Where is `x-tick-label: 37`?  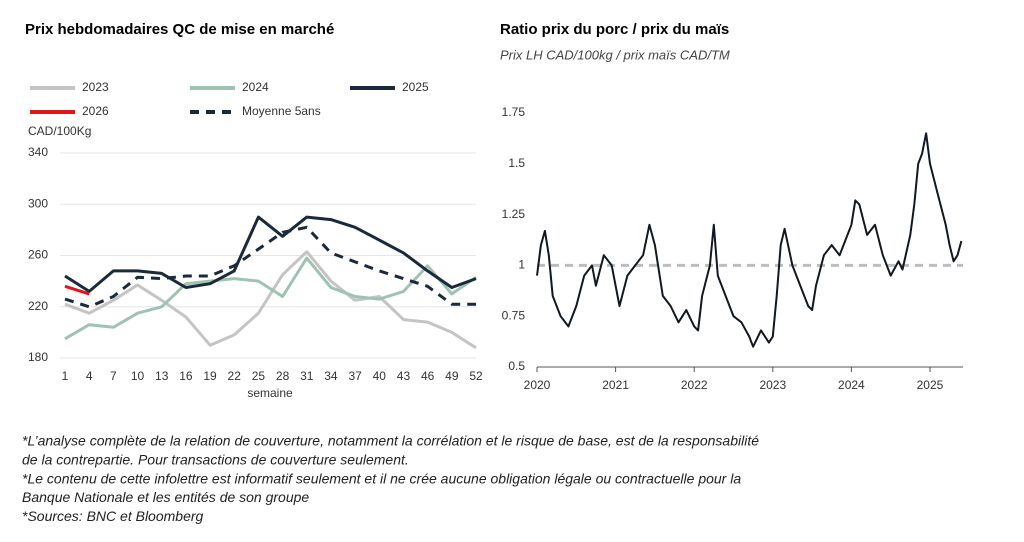
x-tick-label: 37 is located at coordinates (355, 376).